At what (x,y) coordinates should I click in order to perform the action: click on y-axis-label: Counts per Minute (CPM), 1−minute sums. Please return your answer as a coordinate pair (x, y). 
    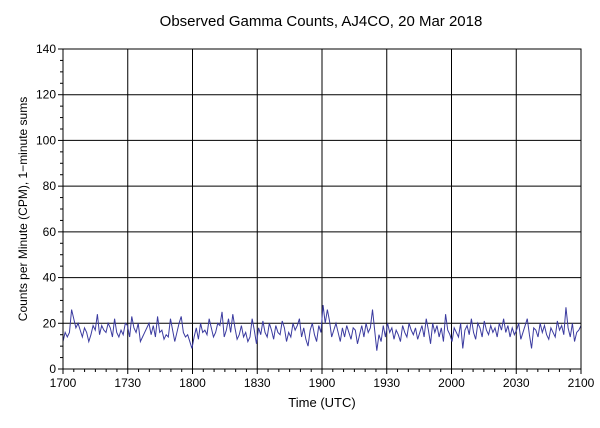
    Looking at the image, I should click on (23, 209).